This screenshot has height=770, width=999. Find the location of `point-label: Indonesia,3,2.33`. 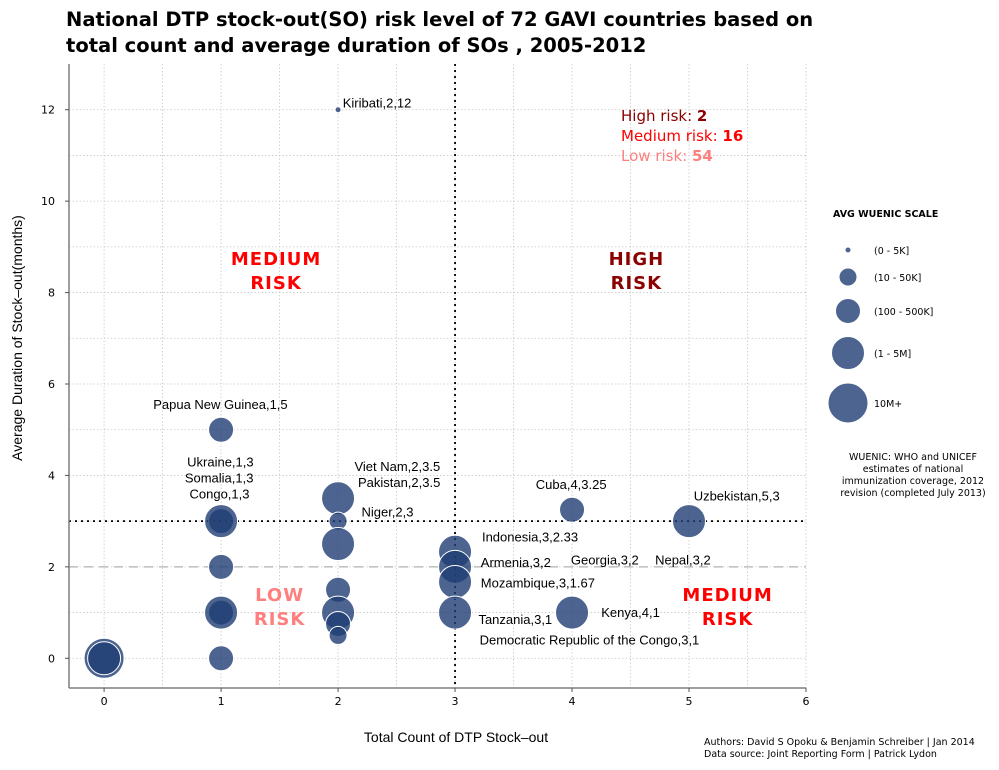

point-label: Indonesia,3,2.33 is located at coordinates (530, 537).